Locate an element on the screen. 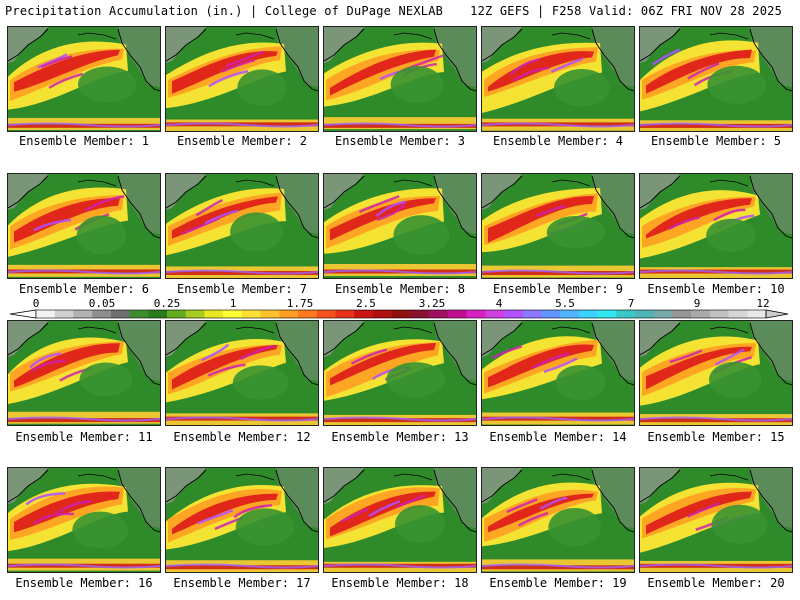 The width and height of the screenshot is (800, 600). colorbar-tick-label: 3.25 is located at coordinates (432, 303).